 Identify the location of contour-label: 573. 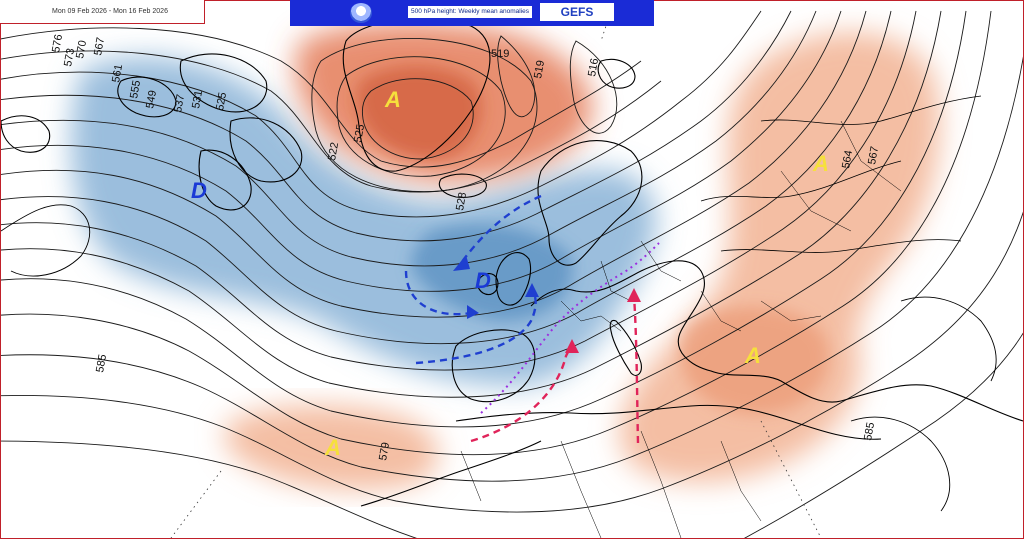
(69, 57).